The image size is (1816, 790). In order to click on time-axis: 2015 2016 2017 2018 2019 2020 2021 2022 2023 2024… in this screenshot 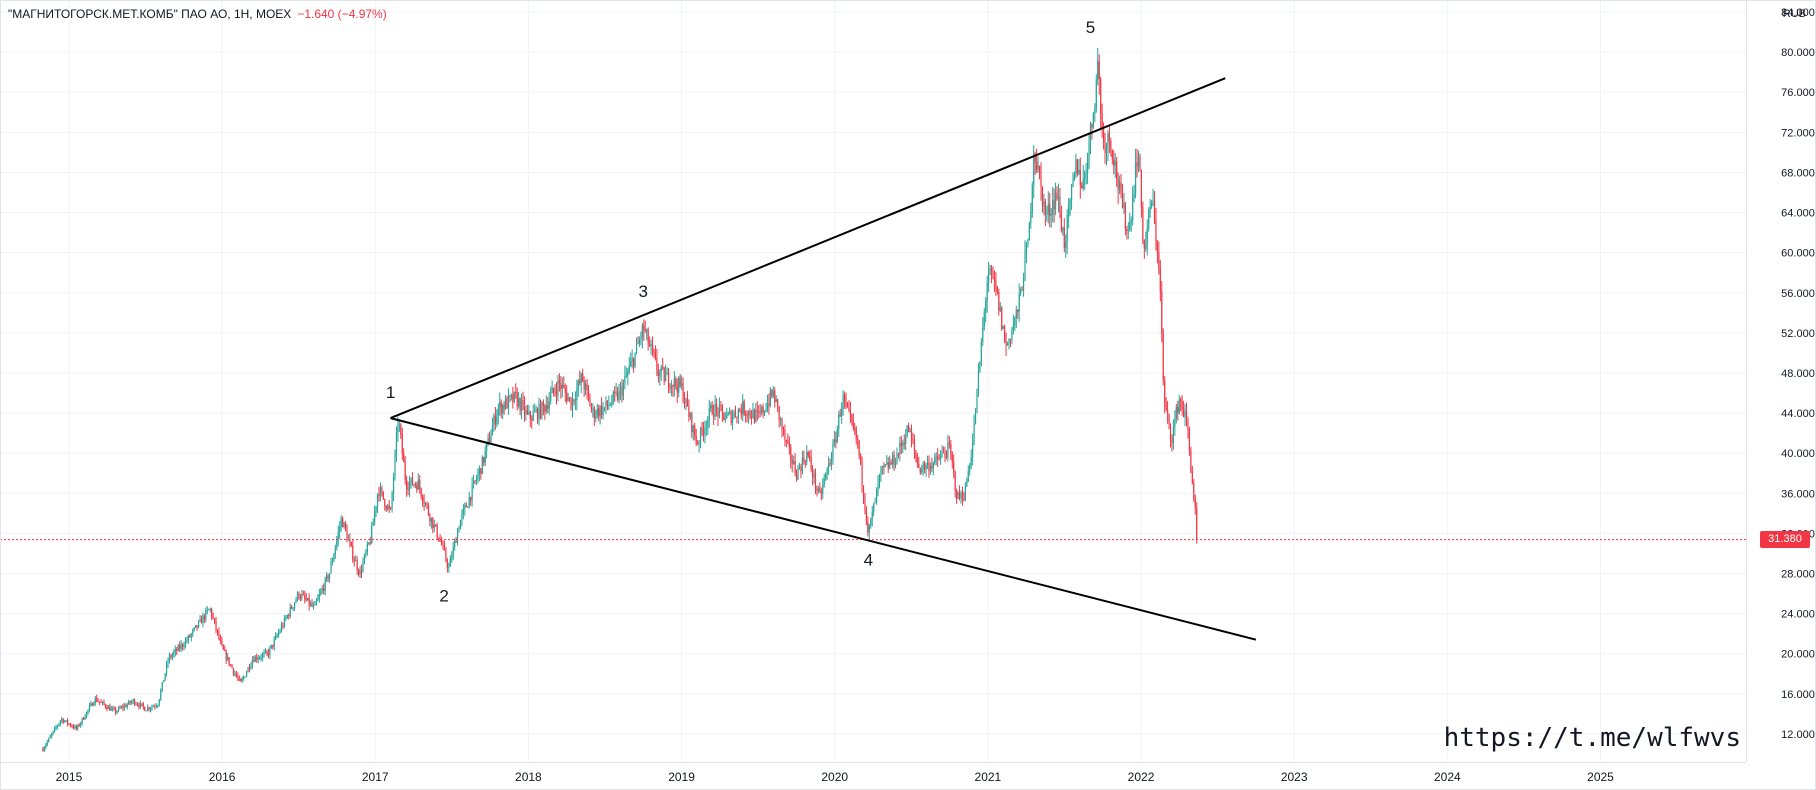, I will do `click(835, 777)`.